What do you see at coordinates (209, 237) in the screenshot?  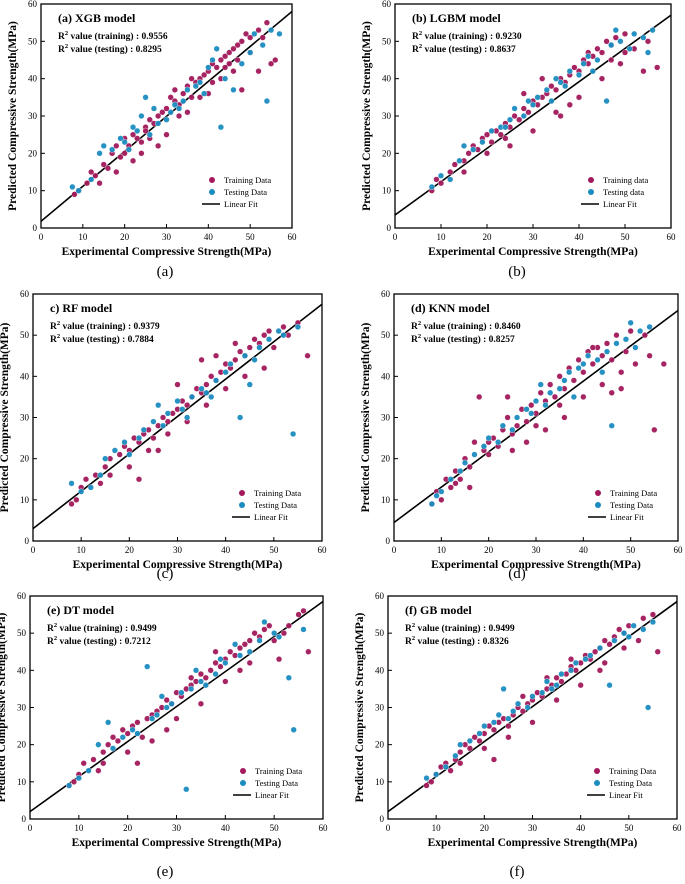 I see `x-tick-label: 40` at bounding box center [209, 237].